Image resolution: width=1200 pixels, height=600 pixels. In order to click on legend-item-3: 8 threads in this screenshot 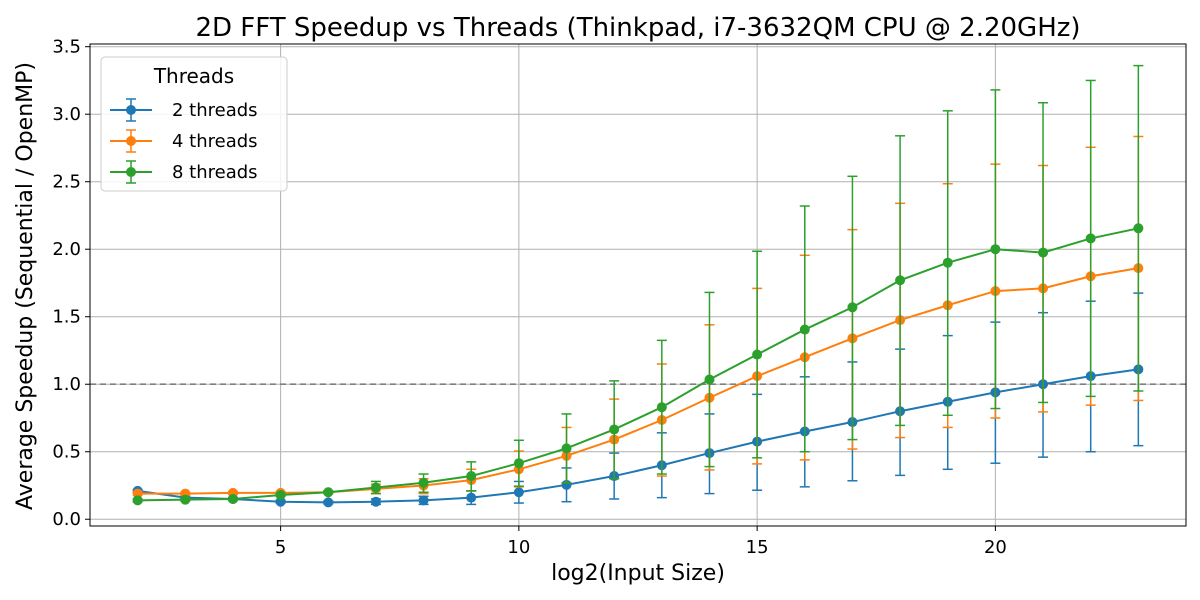, I will do `click(184, 172)`.